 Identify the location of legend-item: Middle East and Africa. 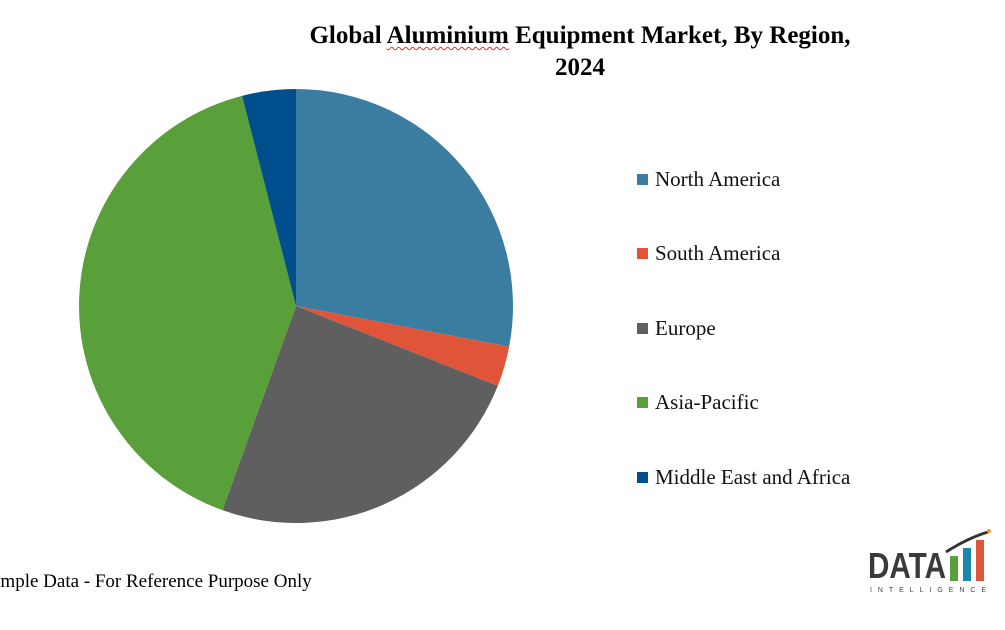
(743, 477).